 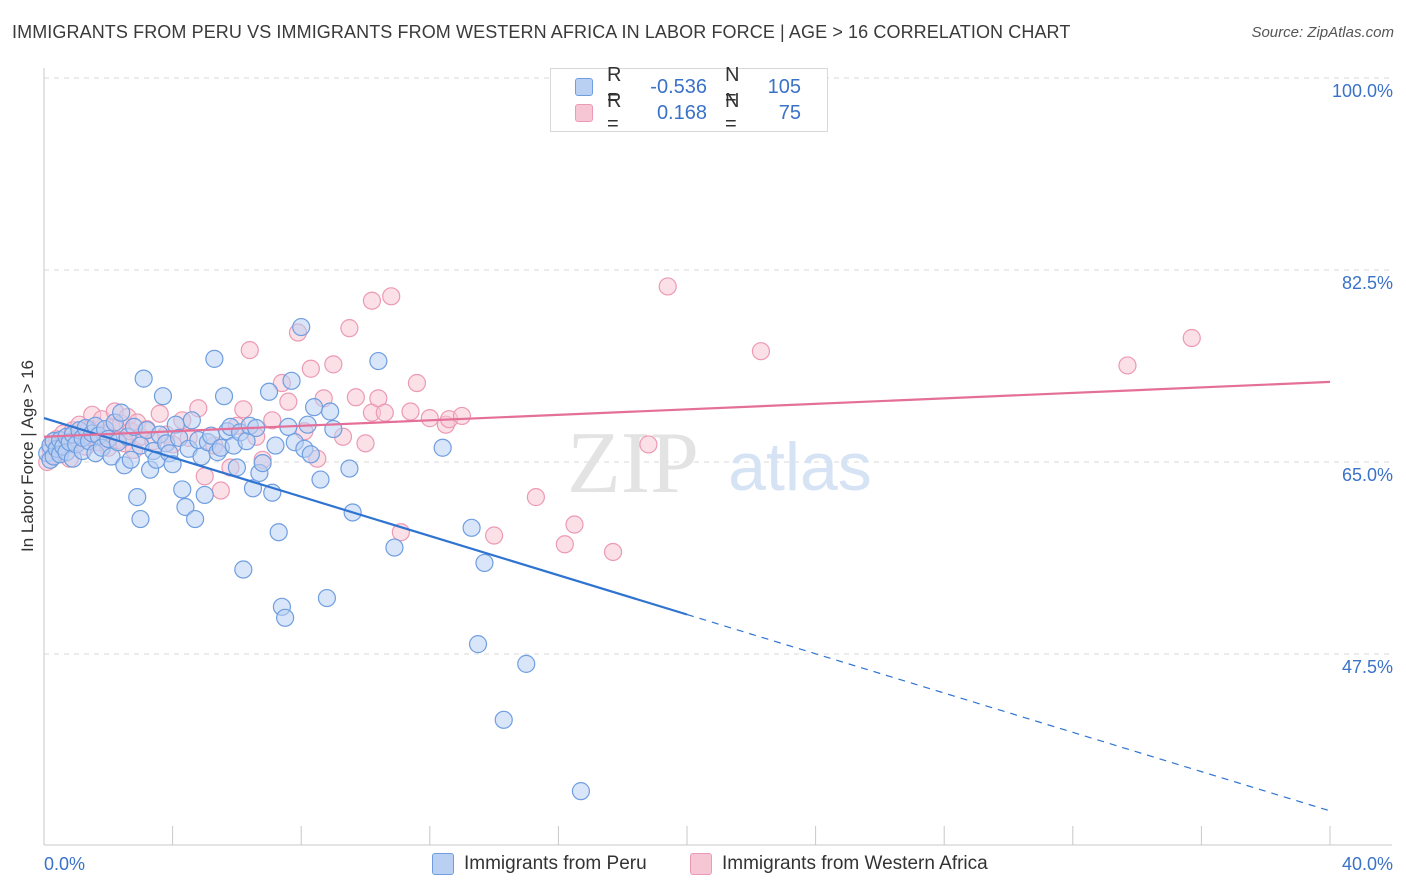 What do you see at coordinates (681, 112) in the screenshot?
I see `legend-r-value: 0.168` at bounding box center [681, 112].